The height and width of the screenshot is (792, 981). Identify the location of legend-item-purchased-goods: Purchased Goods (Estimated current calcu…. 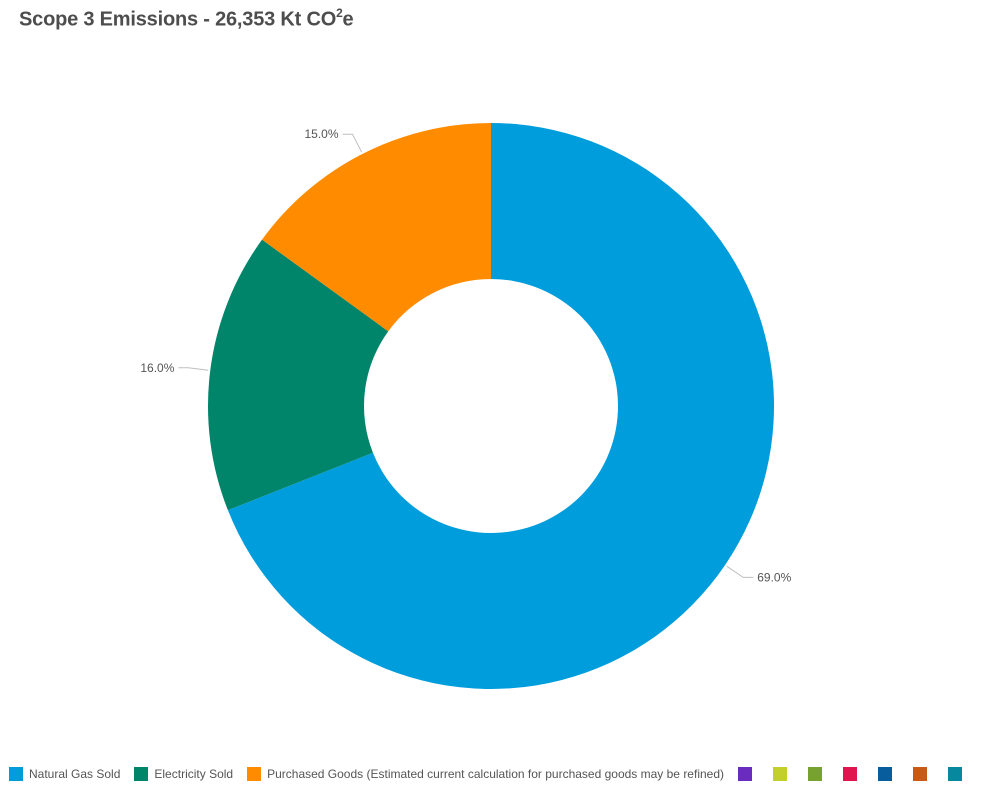
(485, 774).